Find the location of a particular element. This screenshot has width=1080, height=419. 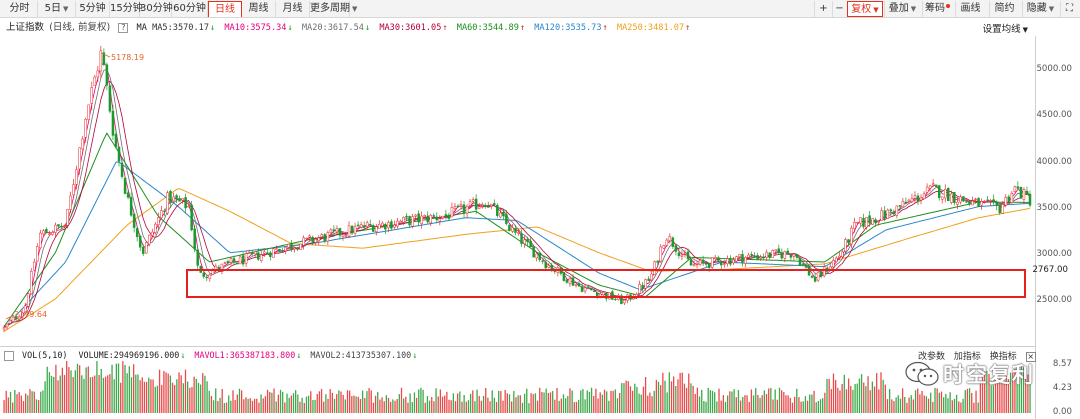

close-icon: × is located at coordinates (1030, 357).